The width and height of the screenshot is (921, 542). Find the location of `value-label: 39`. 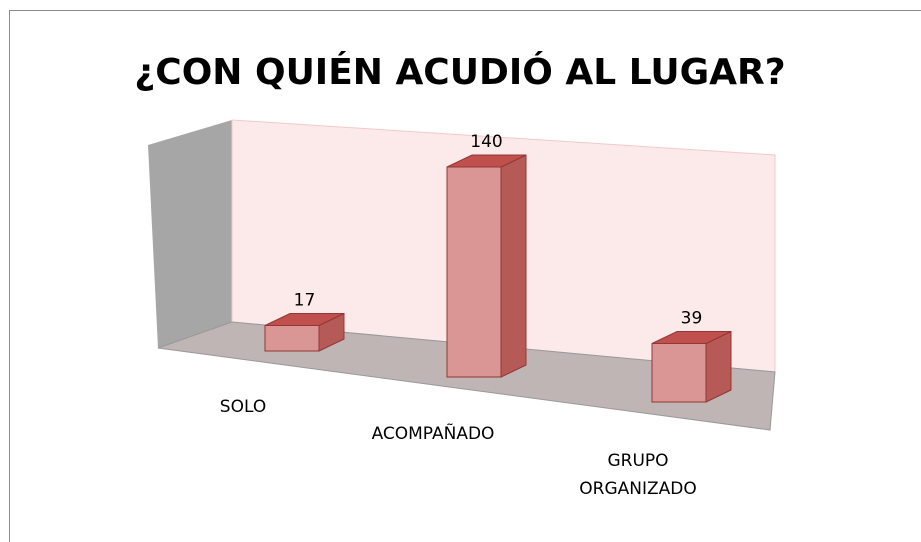

value-label: 39 is located at coordinates (692, 319).